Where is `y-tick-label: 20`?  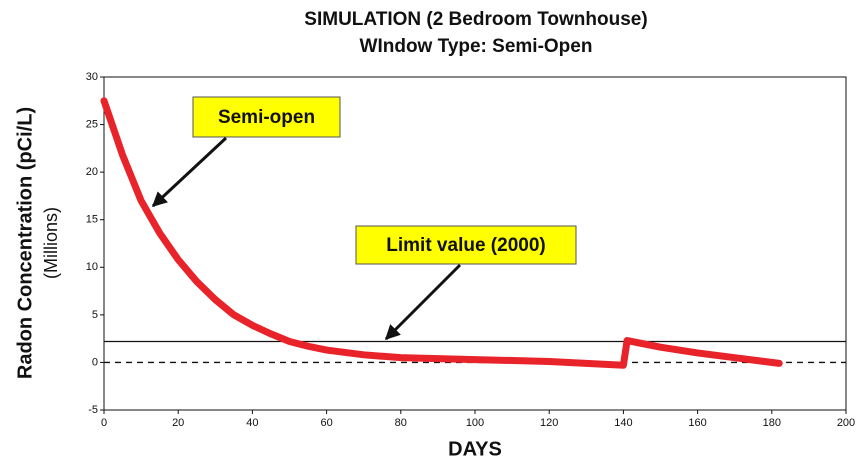 y-tick-label: 20 is located at coordinates (92, 172).